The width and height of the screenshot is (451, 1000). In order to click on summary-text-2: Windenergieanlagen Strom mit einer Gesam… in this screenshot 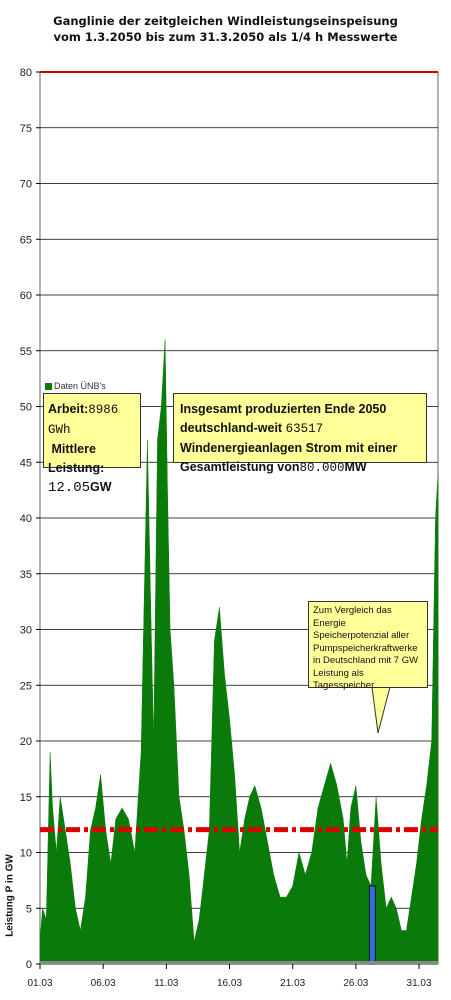, I will do `click(289, 457)`.